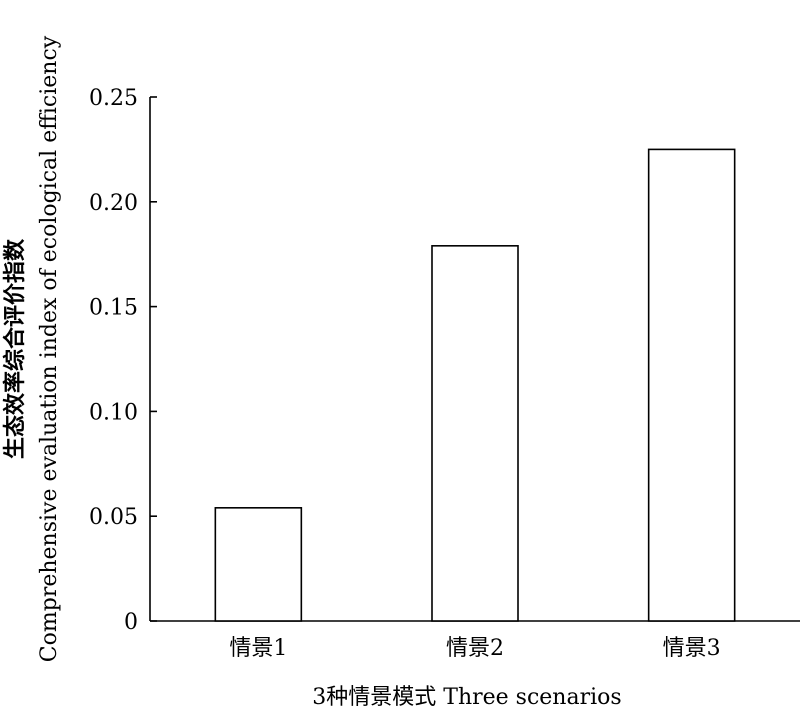  Describe the element at coordinates (113, 517) in the screenshot. I see `y-tick-label: 0.05` at that location.